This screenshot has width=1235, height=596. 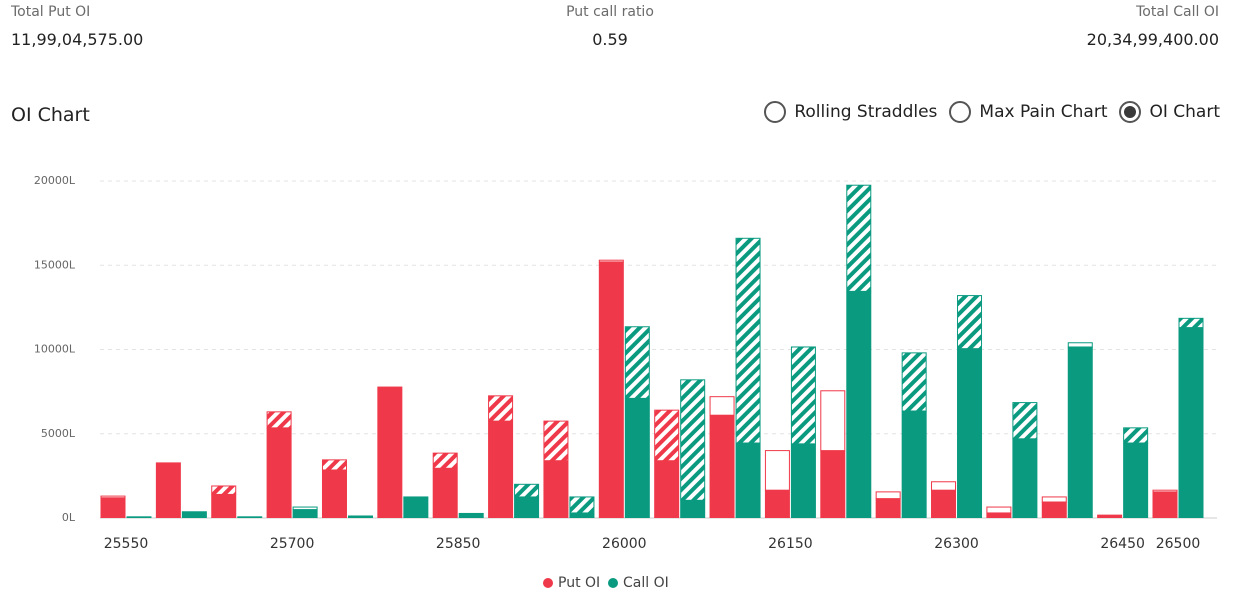 I want to click on x-tick-label: 25550, so click(x=126, y=544).